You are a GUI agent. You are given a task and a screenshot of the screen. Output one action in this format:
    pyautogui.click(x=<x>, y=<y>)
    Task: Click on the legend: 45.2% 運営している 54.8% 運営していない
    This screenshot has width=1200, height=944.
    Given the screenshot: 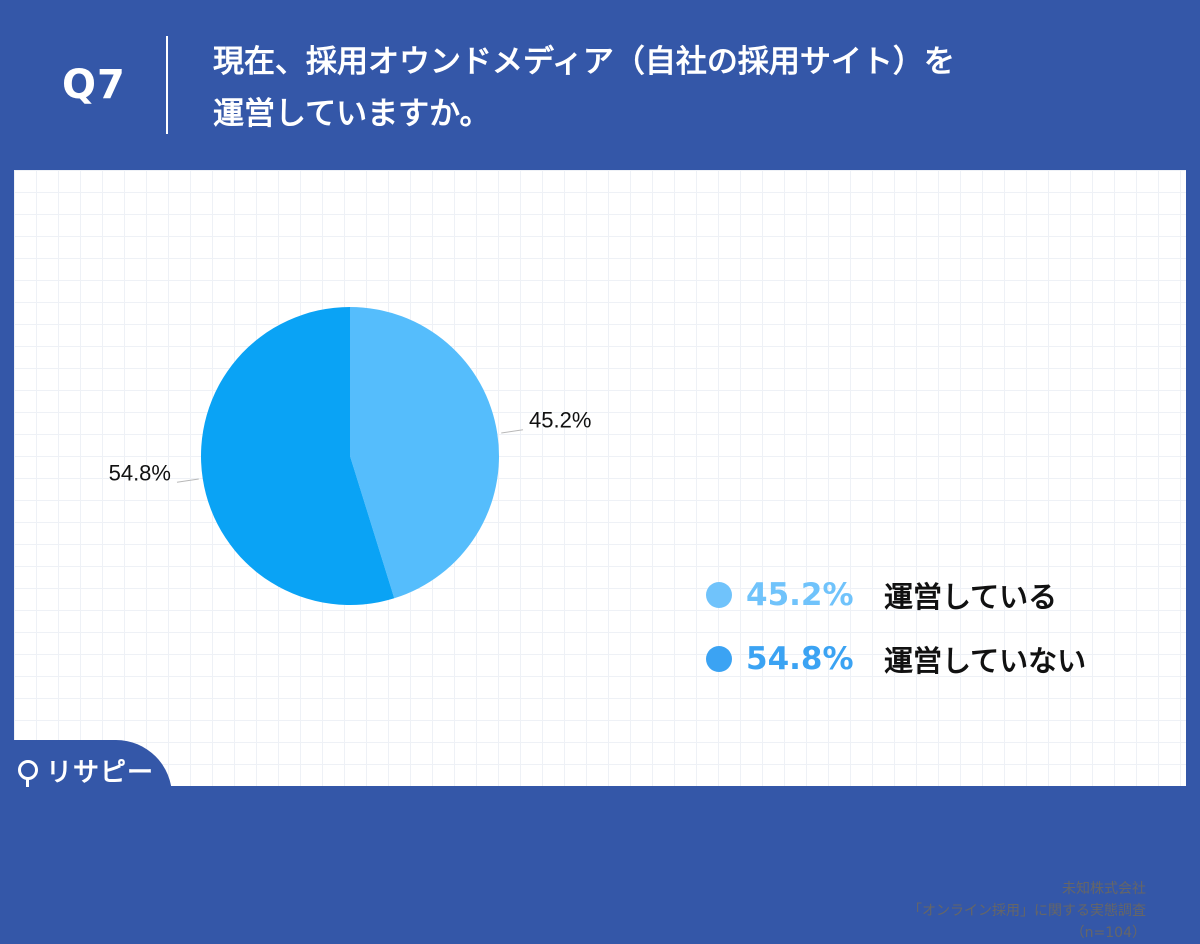 What is the action you would take?
    pyautogui.click(x=896, y=639)
    